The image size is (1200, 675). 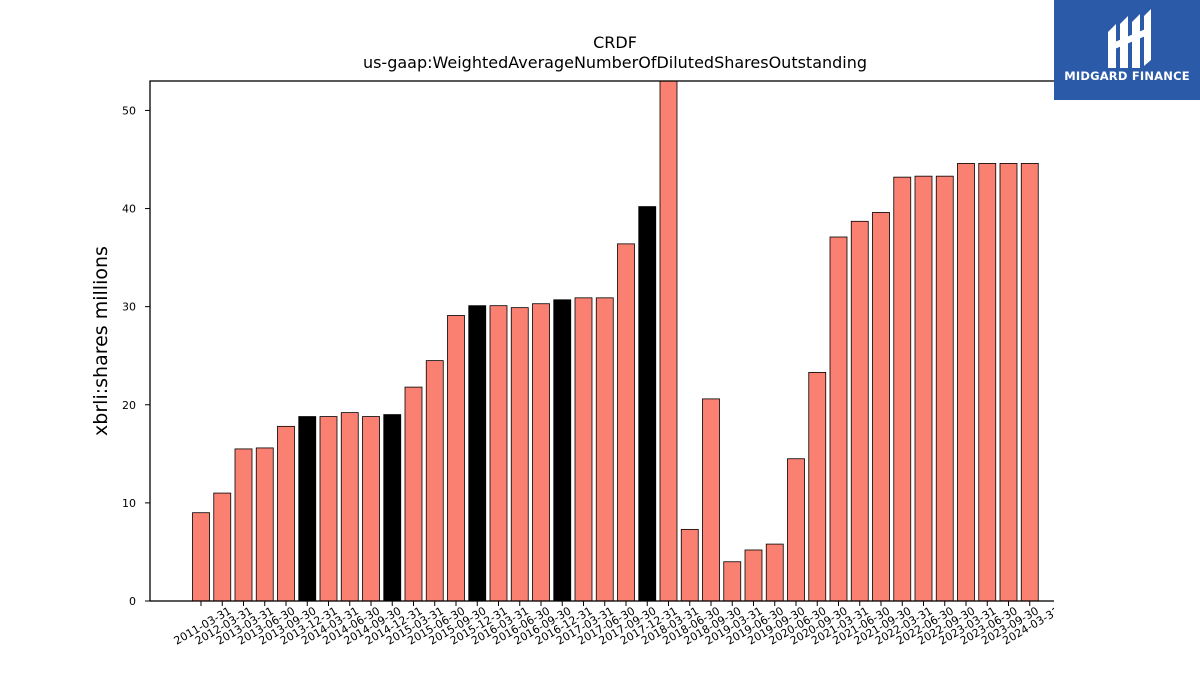 I want to click on y-axis: 0 10 20 30 40 50, so click(x=136, y=356).